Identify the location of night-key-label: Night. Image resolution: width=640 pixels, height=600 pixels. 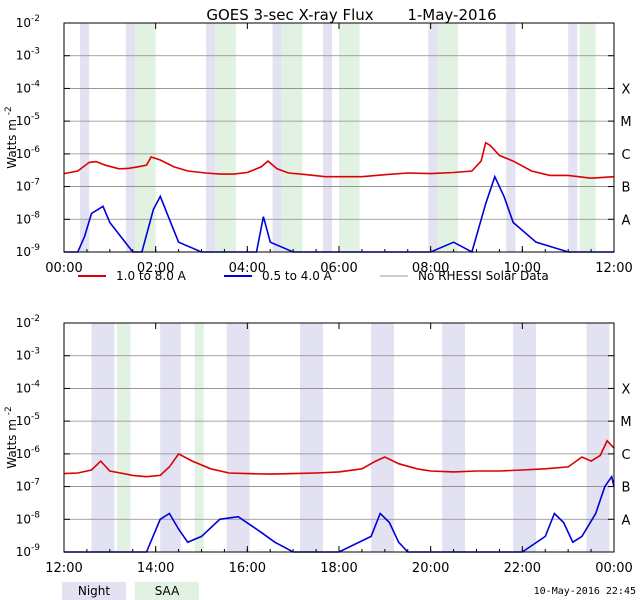
(94, 591).